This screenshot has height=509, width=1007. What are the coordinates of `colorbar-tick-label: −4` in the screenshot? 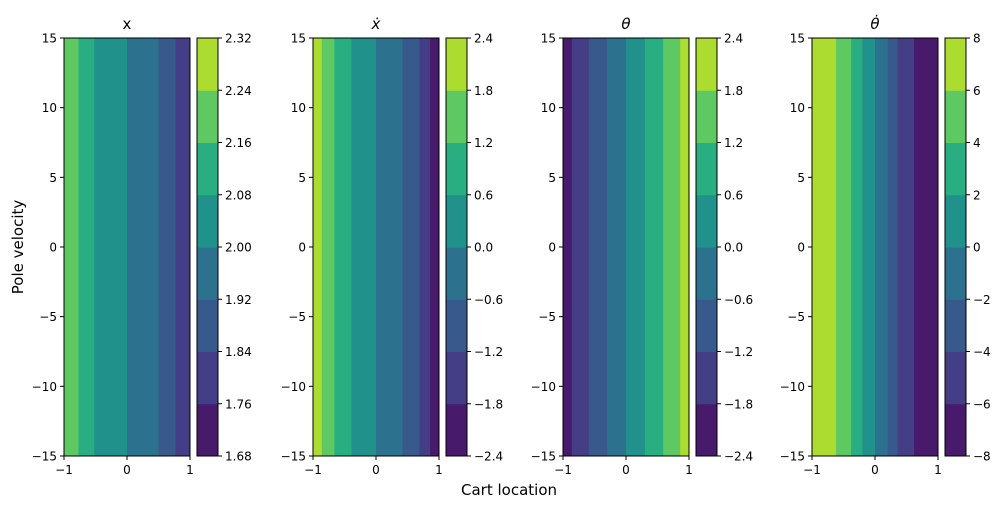 It's located at (982, 352).